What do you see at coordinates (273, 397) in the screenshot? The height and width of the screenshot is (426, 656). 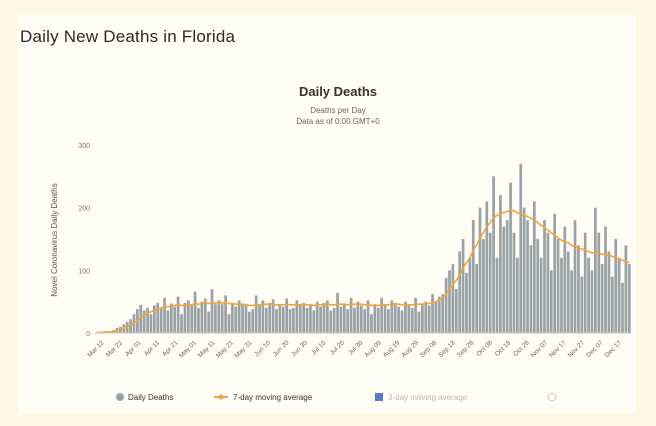 I see `legend-label-7day: 7-day moving average` at bounding box center [273, 397].